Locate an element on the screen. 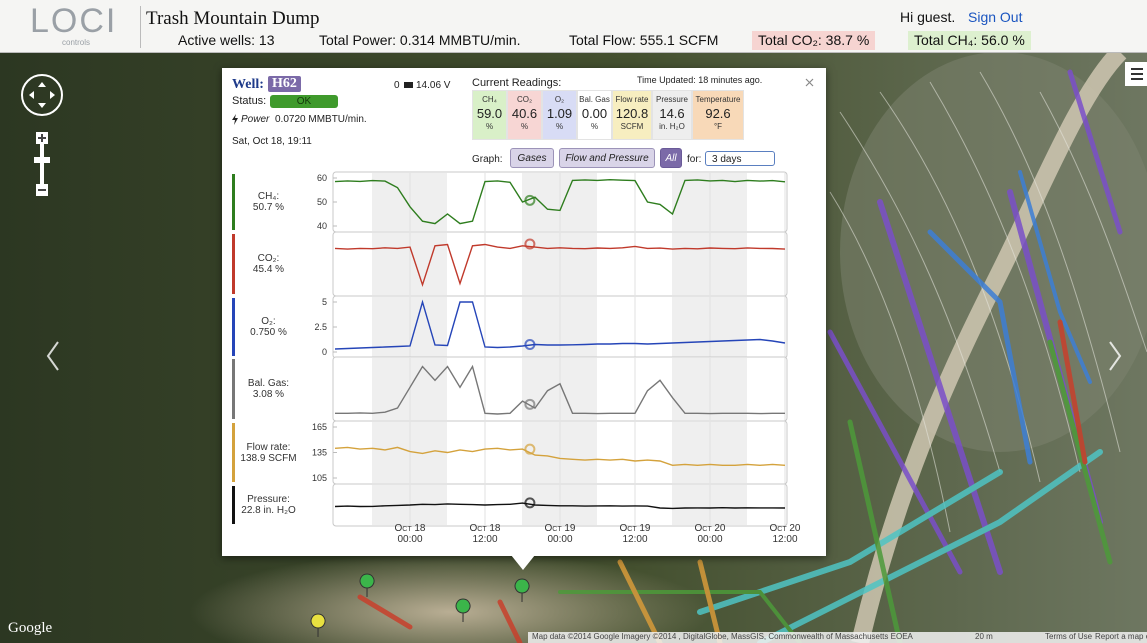 This screenshot has width=1147, height=643. y-tick-label: 165 is located at coordinates (319, 427).